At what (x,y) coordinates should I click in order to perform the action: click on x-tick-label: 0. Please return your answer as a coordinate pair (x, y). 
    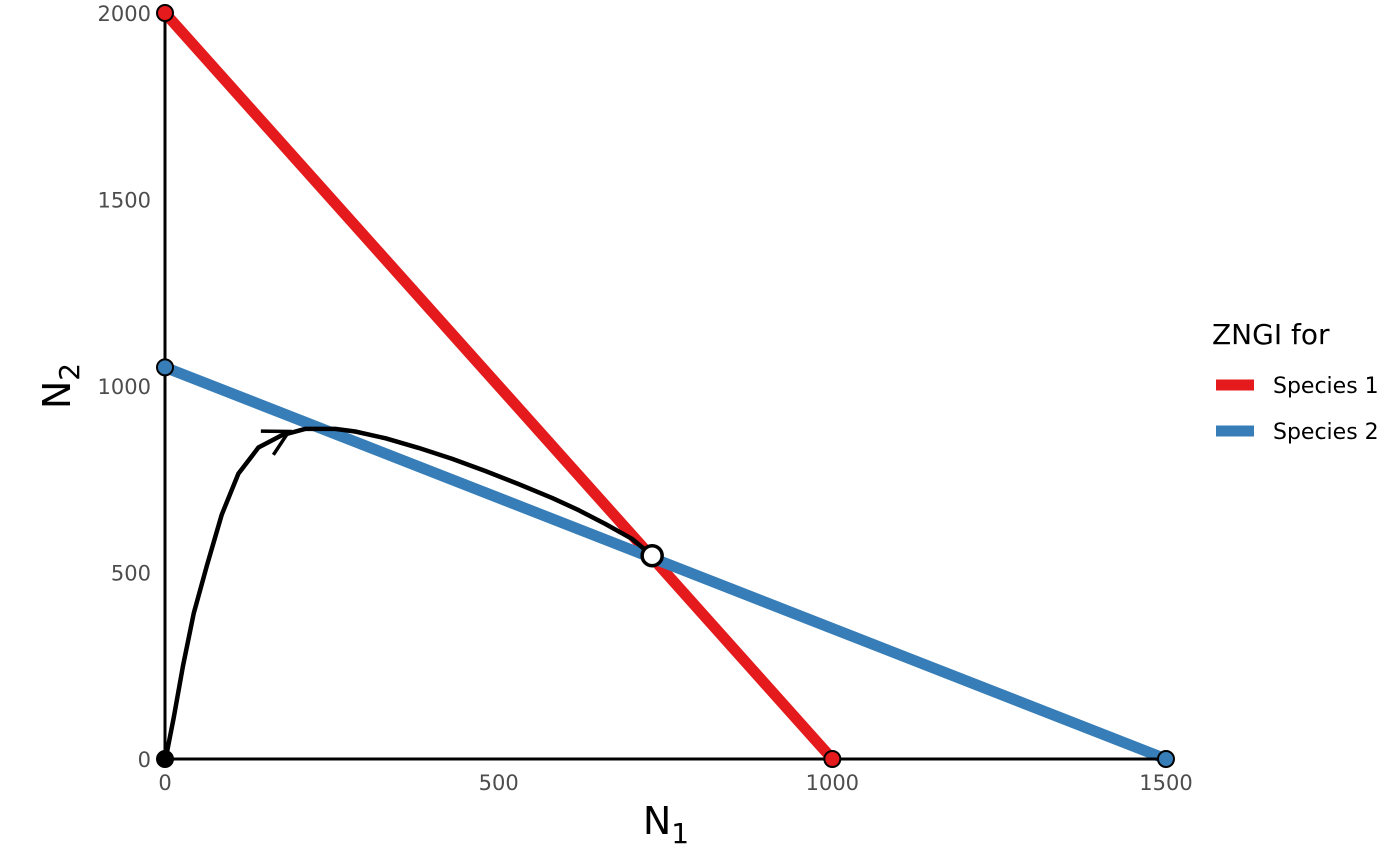
    Looking at the image, I should click on (164, 783).